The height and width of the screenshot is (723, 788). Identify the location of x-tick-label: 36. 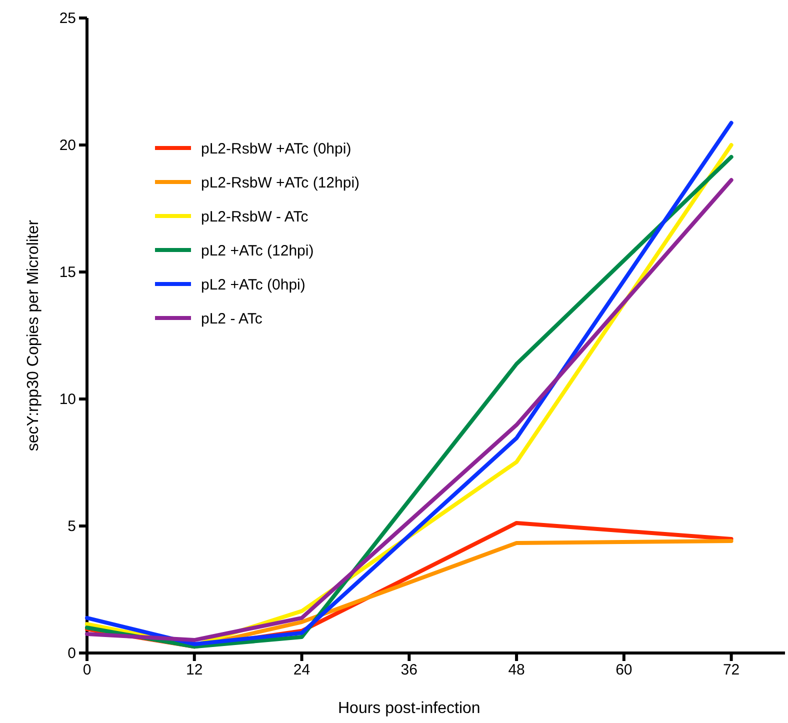
(409, 670).